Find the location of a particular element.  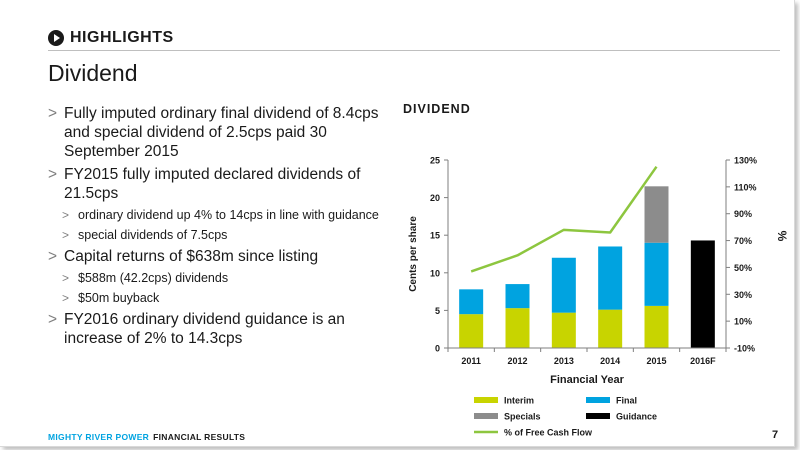

bar-final-2012 is located at coordinates (517, 296).